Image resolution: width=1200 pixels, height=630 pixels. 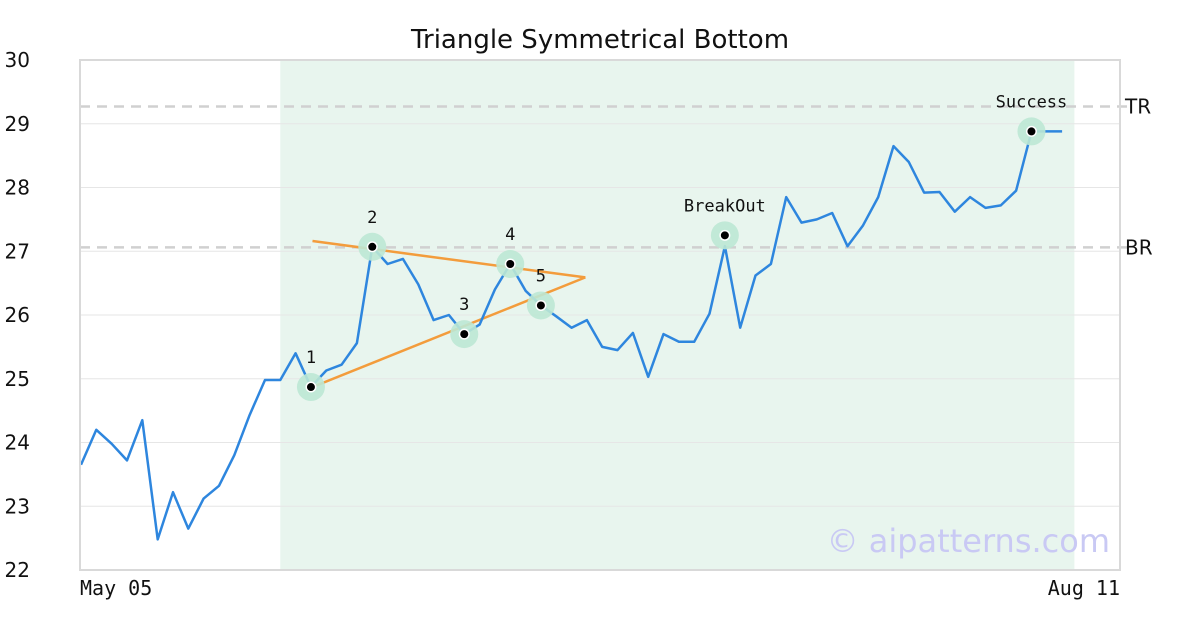 I want to click on point-label-4: 4, so click(x=510, y=235).